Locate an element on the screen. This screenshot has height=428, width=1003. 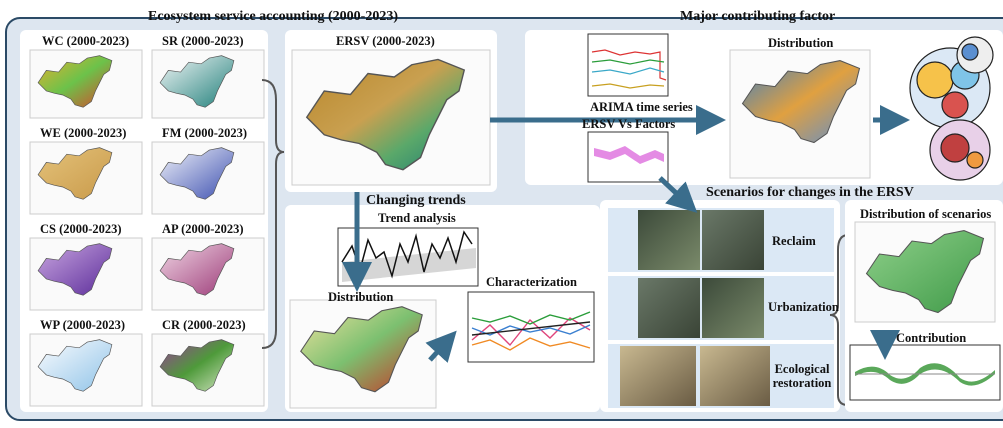
map-label: WE (2000-2023) is located at coordinates (83, 133).